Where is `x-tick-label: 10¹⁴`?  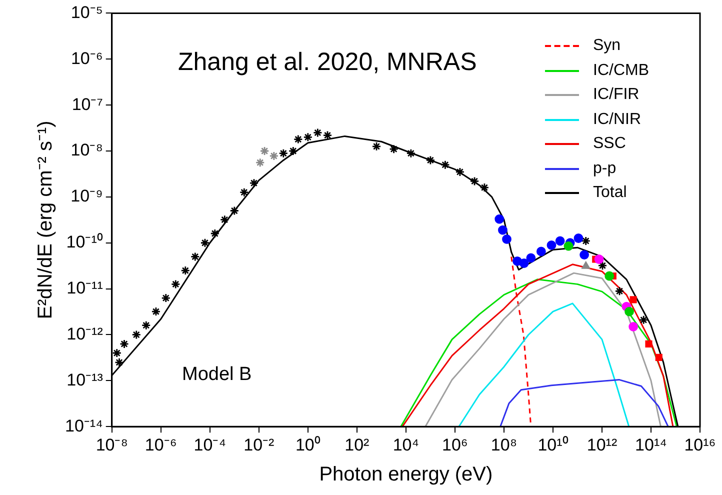 x-tick-label: 10¹⁴ is located at coordinates (651, 444).